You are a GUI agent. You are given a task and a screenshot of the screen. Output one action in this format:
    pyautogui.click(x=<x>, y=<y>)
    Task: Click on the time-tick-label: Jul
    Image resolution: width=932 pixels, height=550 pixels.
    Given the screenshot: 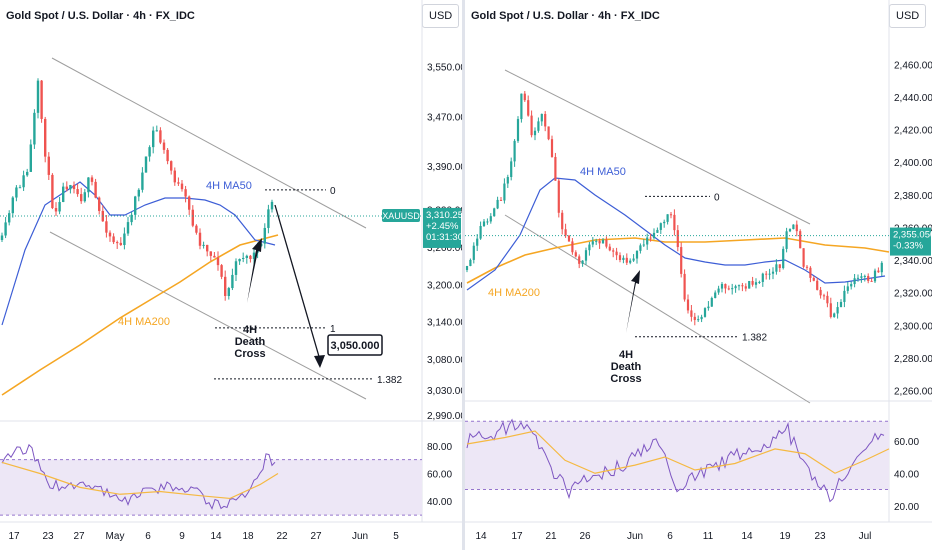 What is the action you would take?
    pyautogui.click(x=865, y=536)
    